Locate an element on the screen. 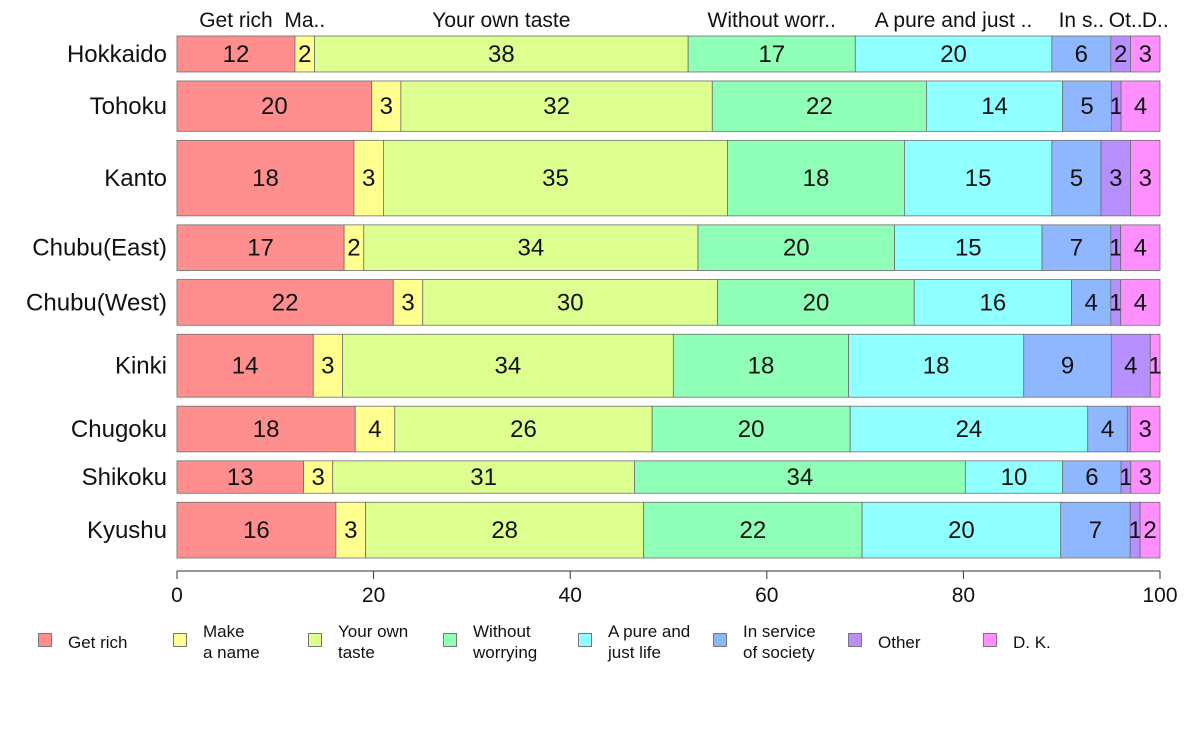  data-label: 15 is located at coordinates (968, 248).